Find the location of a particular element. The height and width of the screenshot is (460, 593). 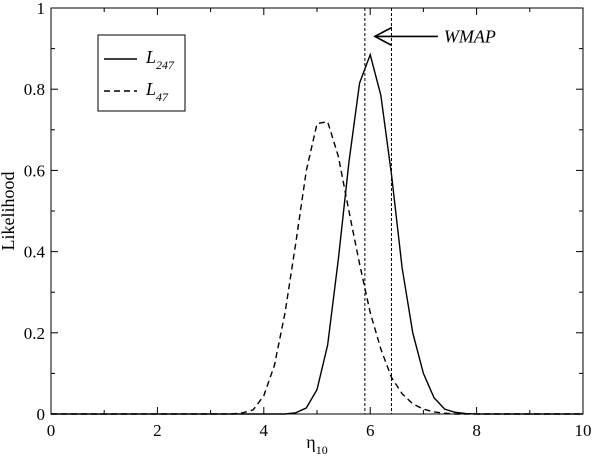

x-axis-title: η10 is located at coordinates (316, 444).